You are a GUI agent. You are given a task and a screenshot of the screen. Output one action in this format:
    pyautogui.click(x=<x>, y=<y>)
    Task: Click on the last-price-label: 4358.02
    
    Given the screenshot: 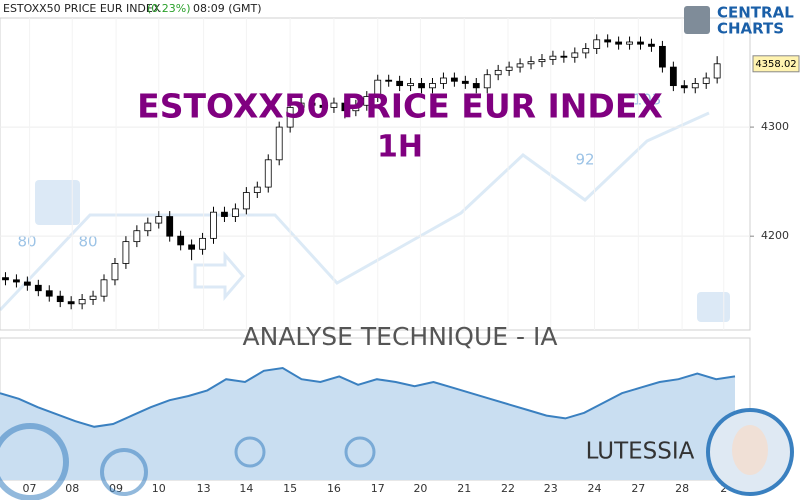 What is the action you would take?
    pyautogui.click(x=775, y=64)
    